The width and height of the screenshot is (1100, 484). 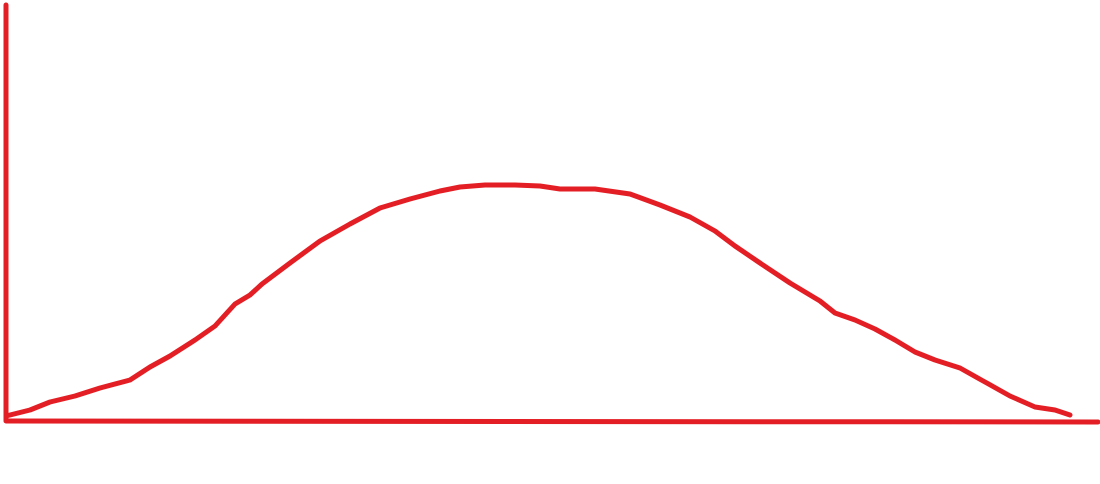 I want to click on horizontal-axis, so click(x=551, y=421).